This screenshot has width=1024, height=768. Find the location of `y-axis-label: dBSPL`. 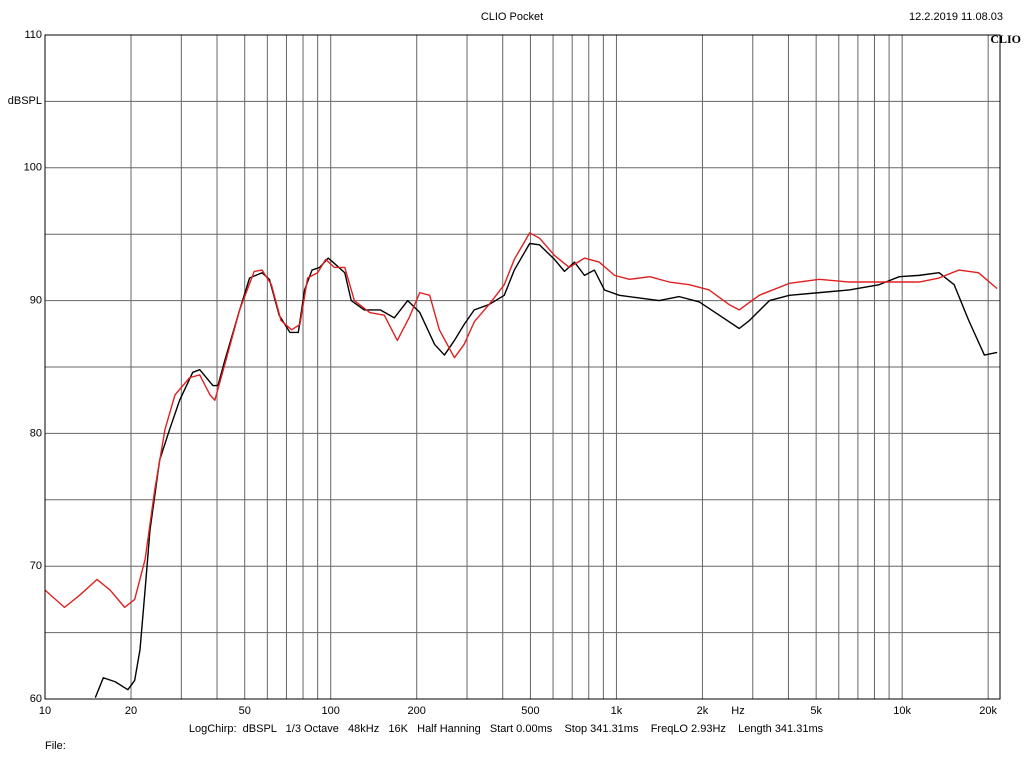

y-axis-label: dBSPL is located at coordinates (25, 101).